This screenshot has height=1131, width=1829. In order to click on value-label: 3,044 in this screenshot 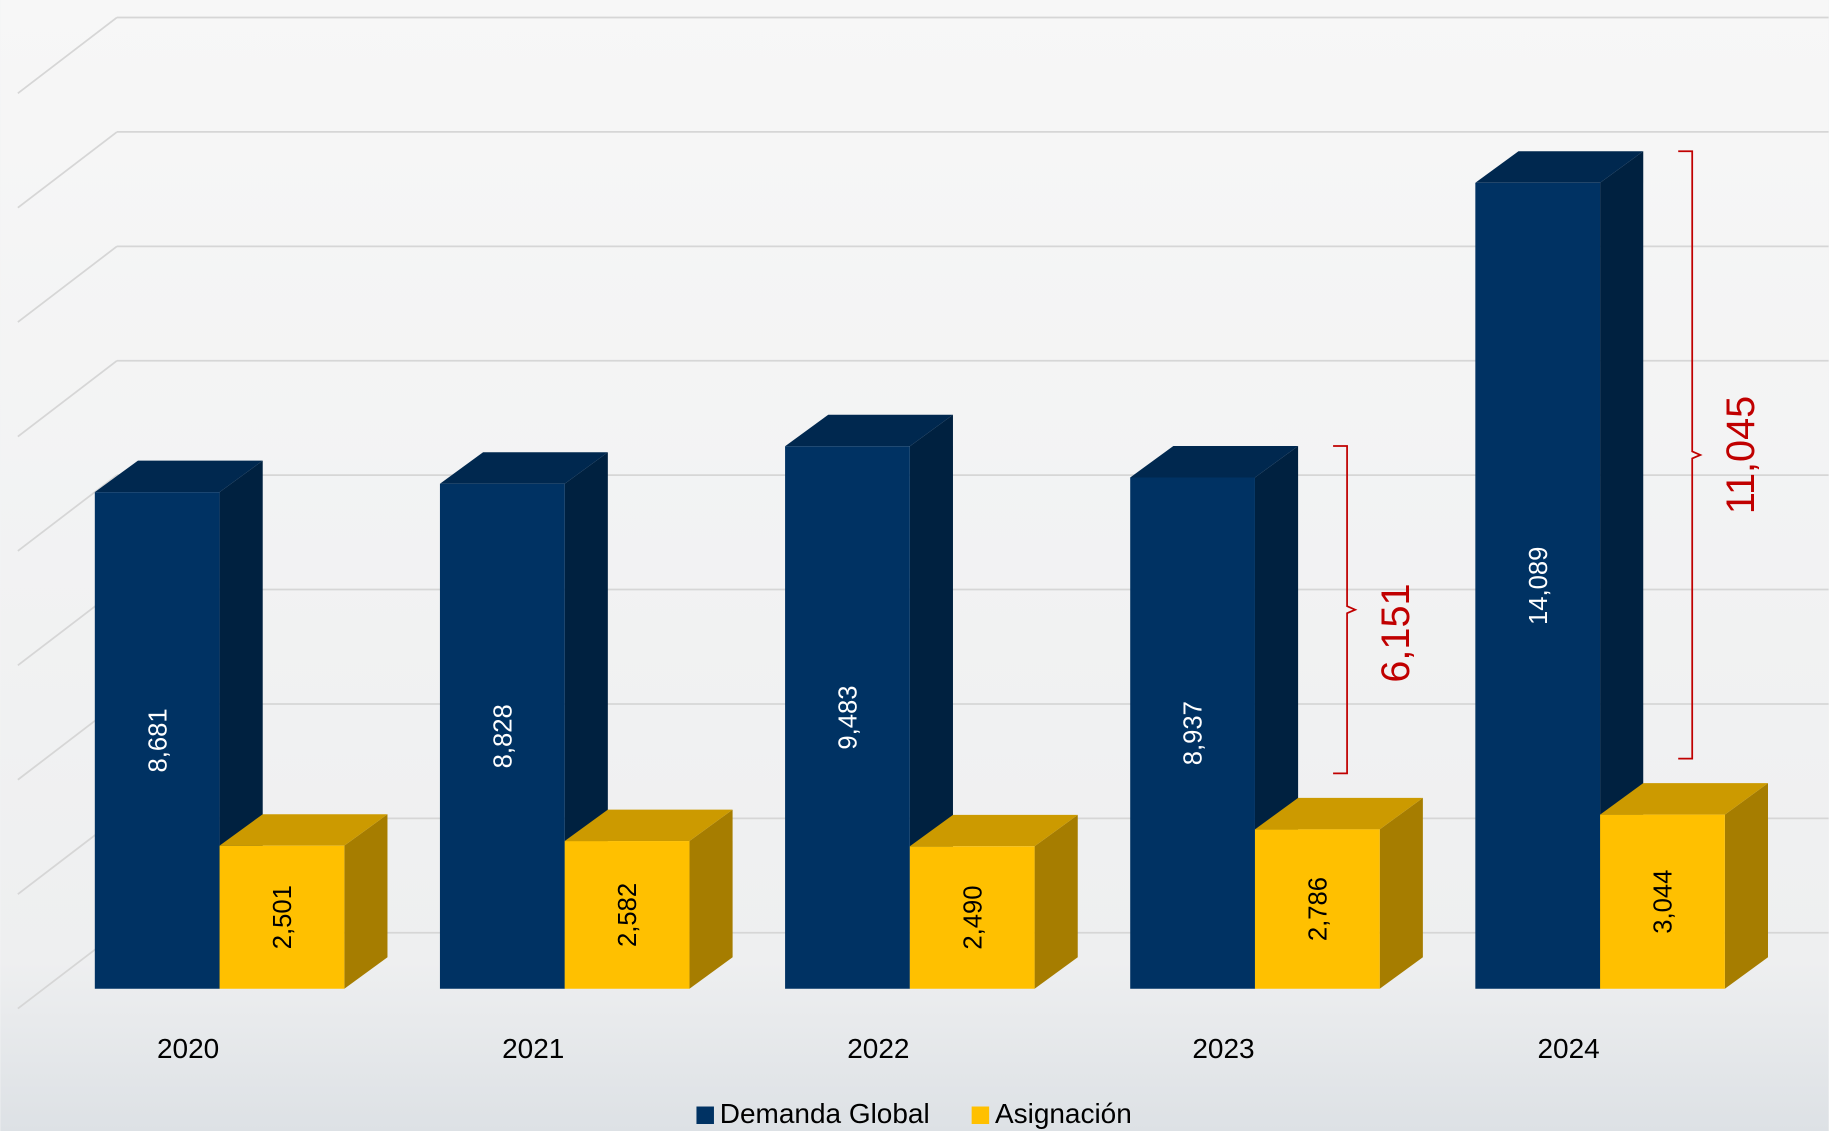, I will do `click(1664, 902)`.